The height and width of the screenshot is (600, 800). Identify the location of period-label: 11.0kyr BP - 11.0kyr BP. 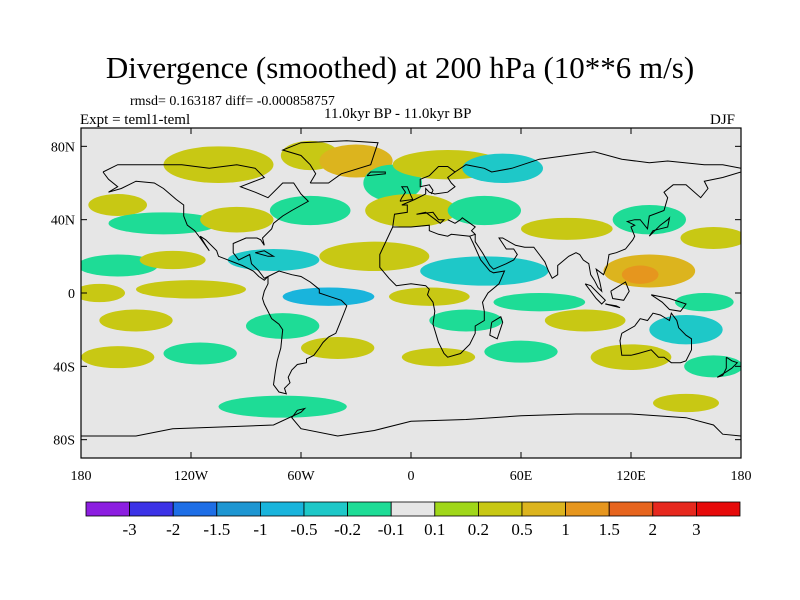
(398, 114).